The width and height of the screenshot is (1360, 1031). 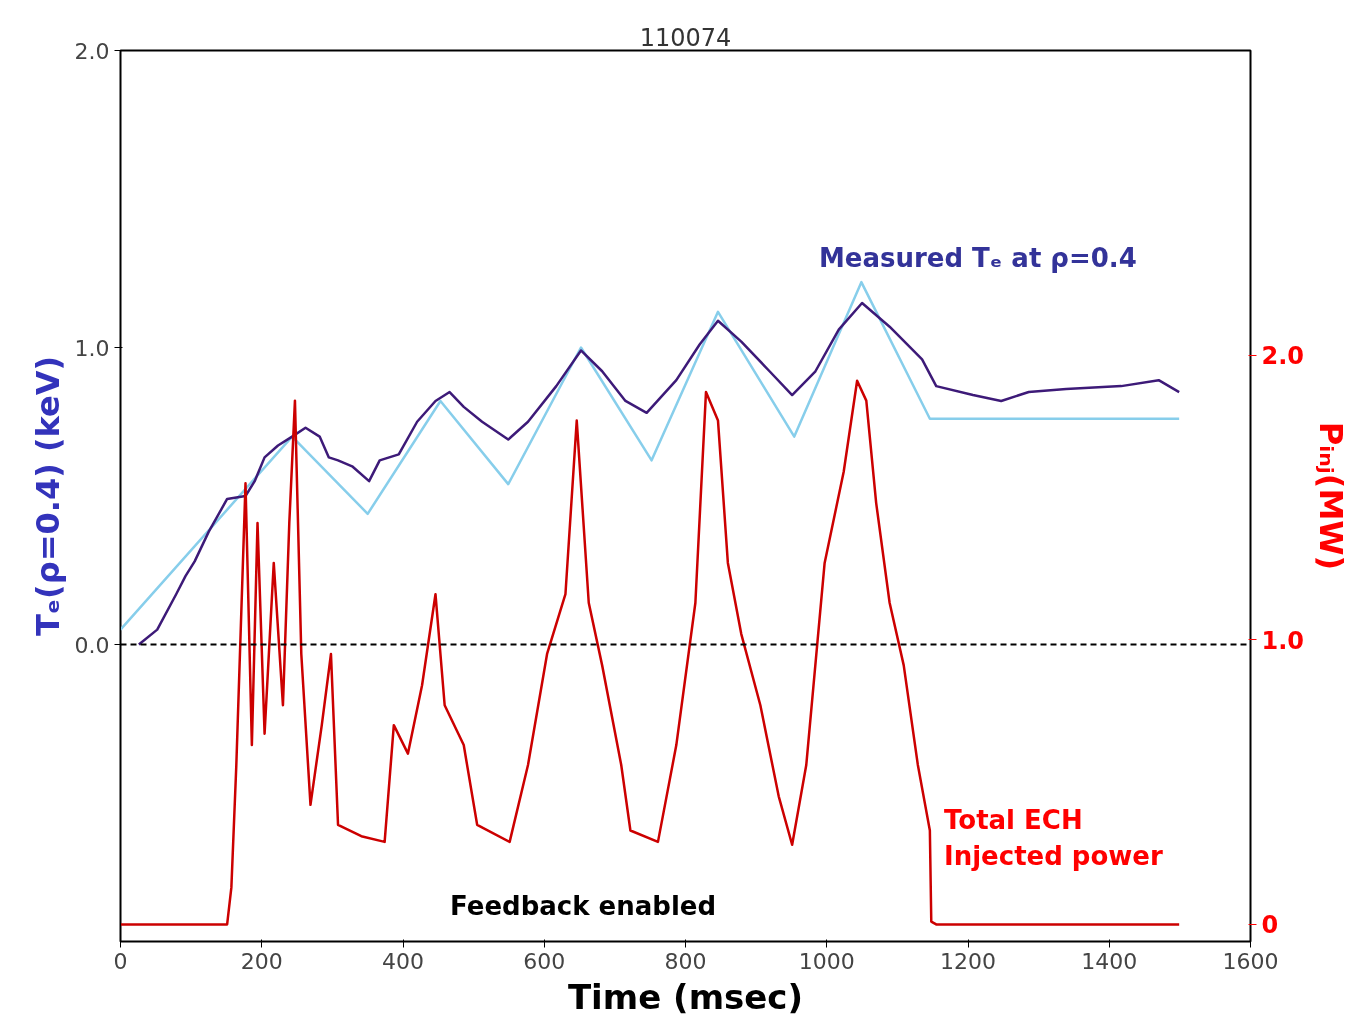 What do you see at coordinates (92, 51) in the screenshot?
I see `y-tick-label: 2.0` at bounding box center [92, 51].